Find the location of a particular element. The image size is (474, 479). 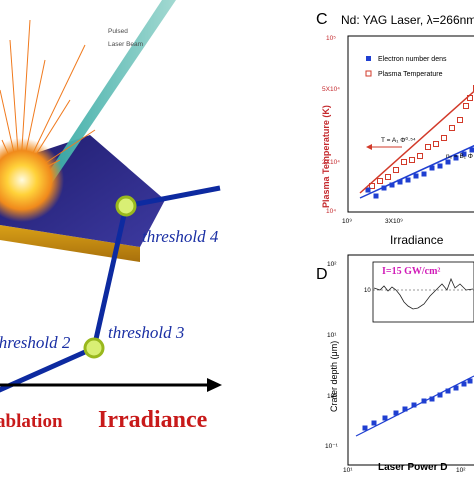

panel-d-ylabel: Crater depth (μm) is located at coordinates (334, 376).